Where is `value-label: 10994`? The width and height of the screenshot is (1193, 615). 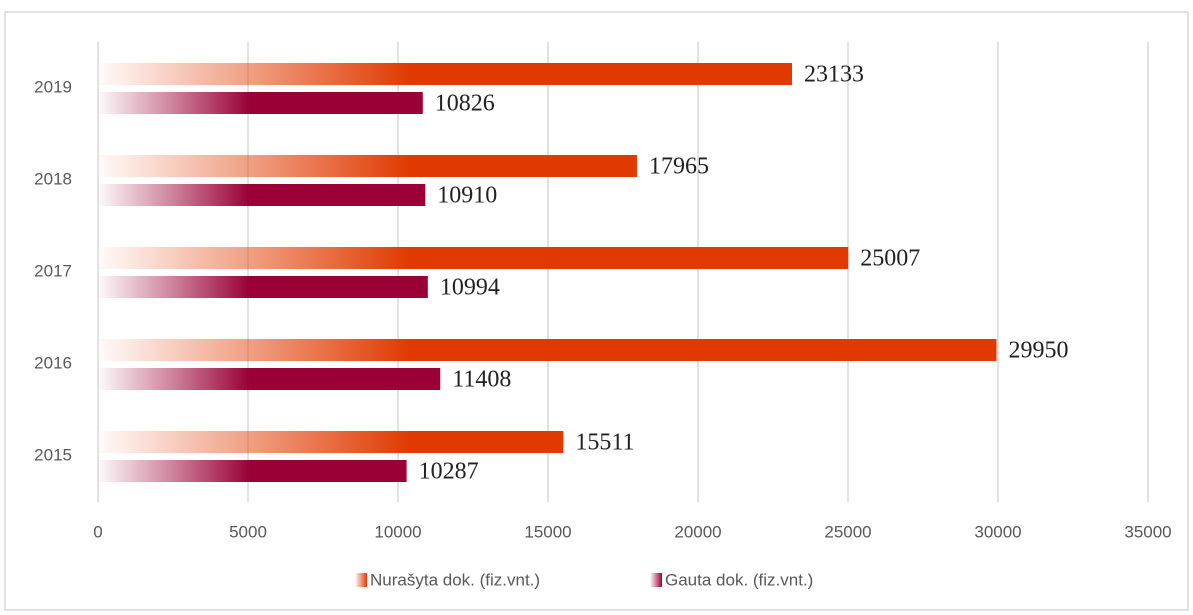
value-label: 10994 is located at coordinates (470, 288).